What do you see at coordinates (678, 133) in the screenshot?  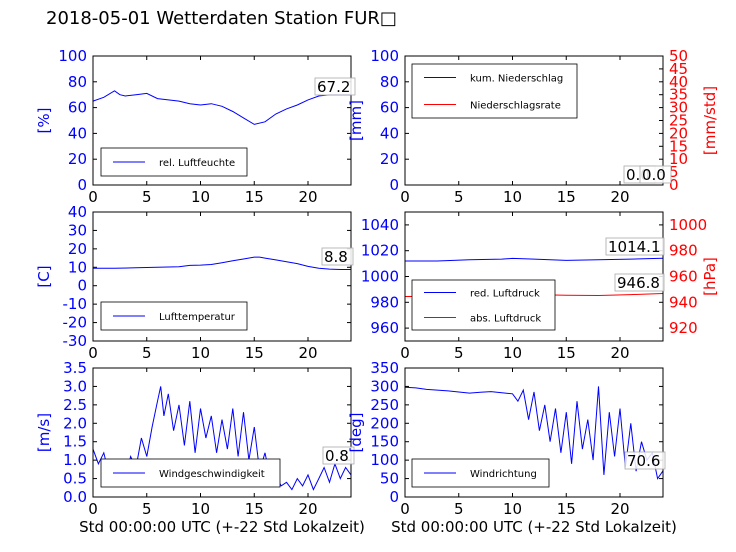 I see `y2-tick-label: 20` at bounding box center [678, 133].